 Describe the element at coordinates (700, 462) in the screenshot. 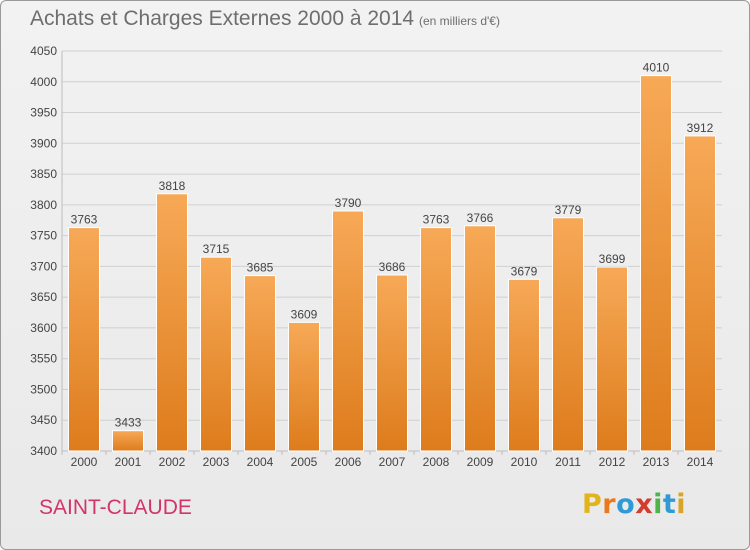

I see `x-tick-label: 2014` at that location.